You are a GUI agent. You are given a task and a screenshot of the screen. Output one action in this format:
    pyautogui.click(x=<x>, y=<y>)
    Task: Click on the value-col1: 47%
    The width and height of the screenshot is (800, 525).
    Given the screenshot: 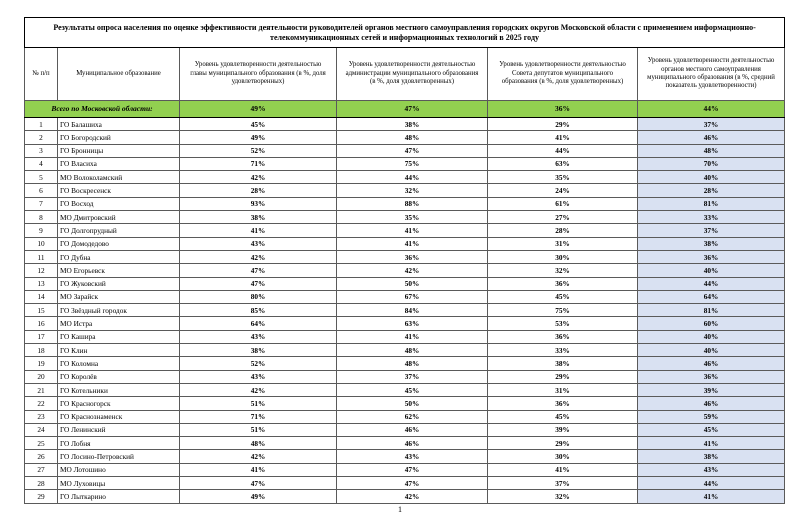 What is the action you would take?
    pyautogui.click(x=258, y=283)
    